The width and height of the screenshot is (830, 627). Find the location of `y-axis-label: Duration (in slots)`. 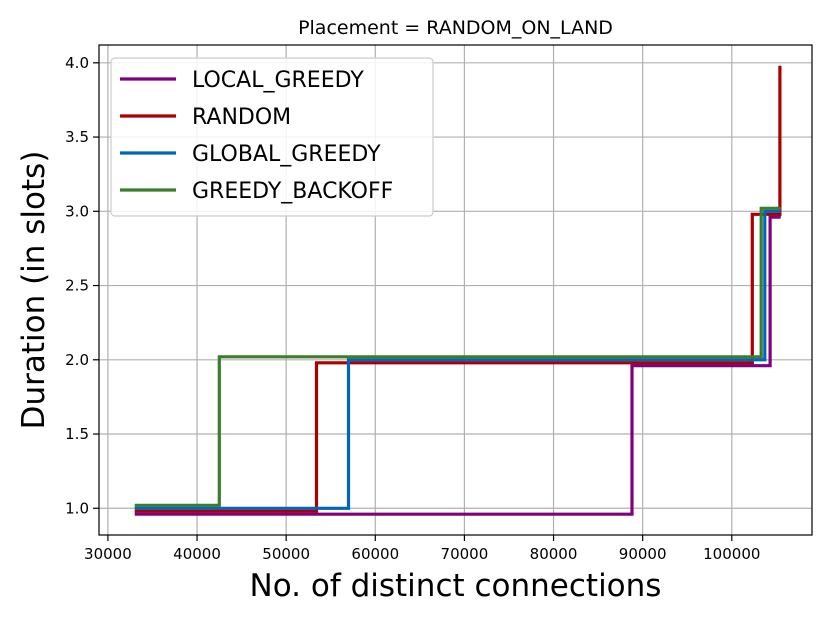

y-axis-label: Duration (in slots) is located at coordinates (34, 290).